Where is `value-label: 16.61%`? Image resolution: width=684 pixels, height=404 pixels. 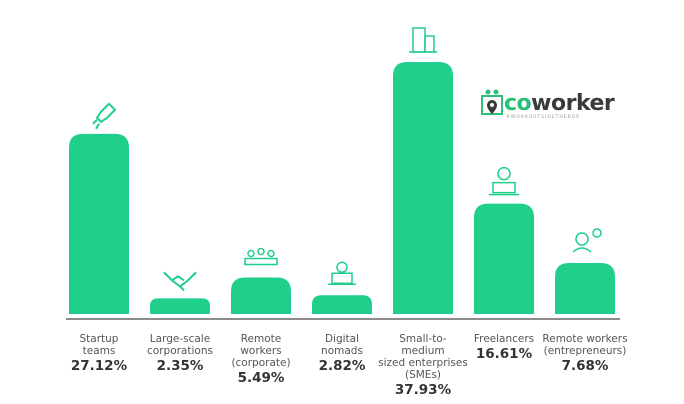 value-label: 16.61% is located at coordinates (504, 354).